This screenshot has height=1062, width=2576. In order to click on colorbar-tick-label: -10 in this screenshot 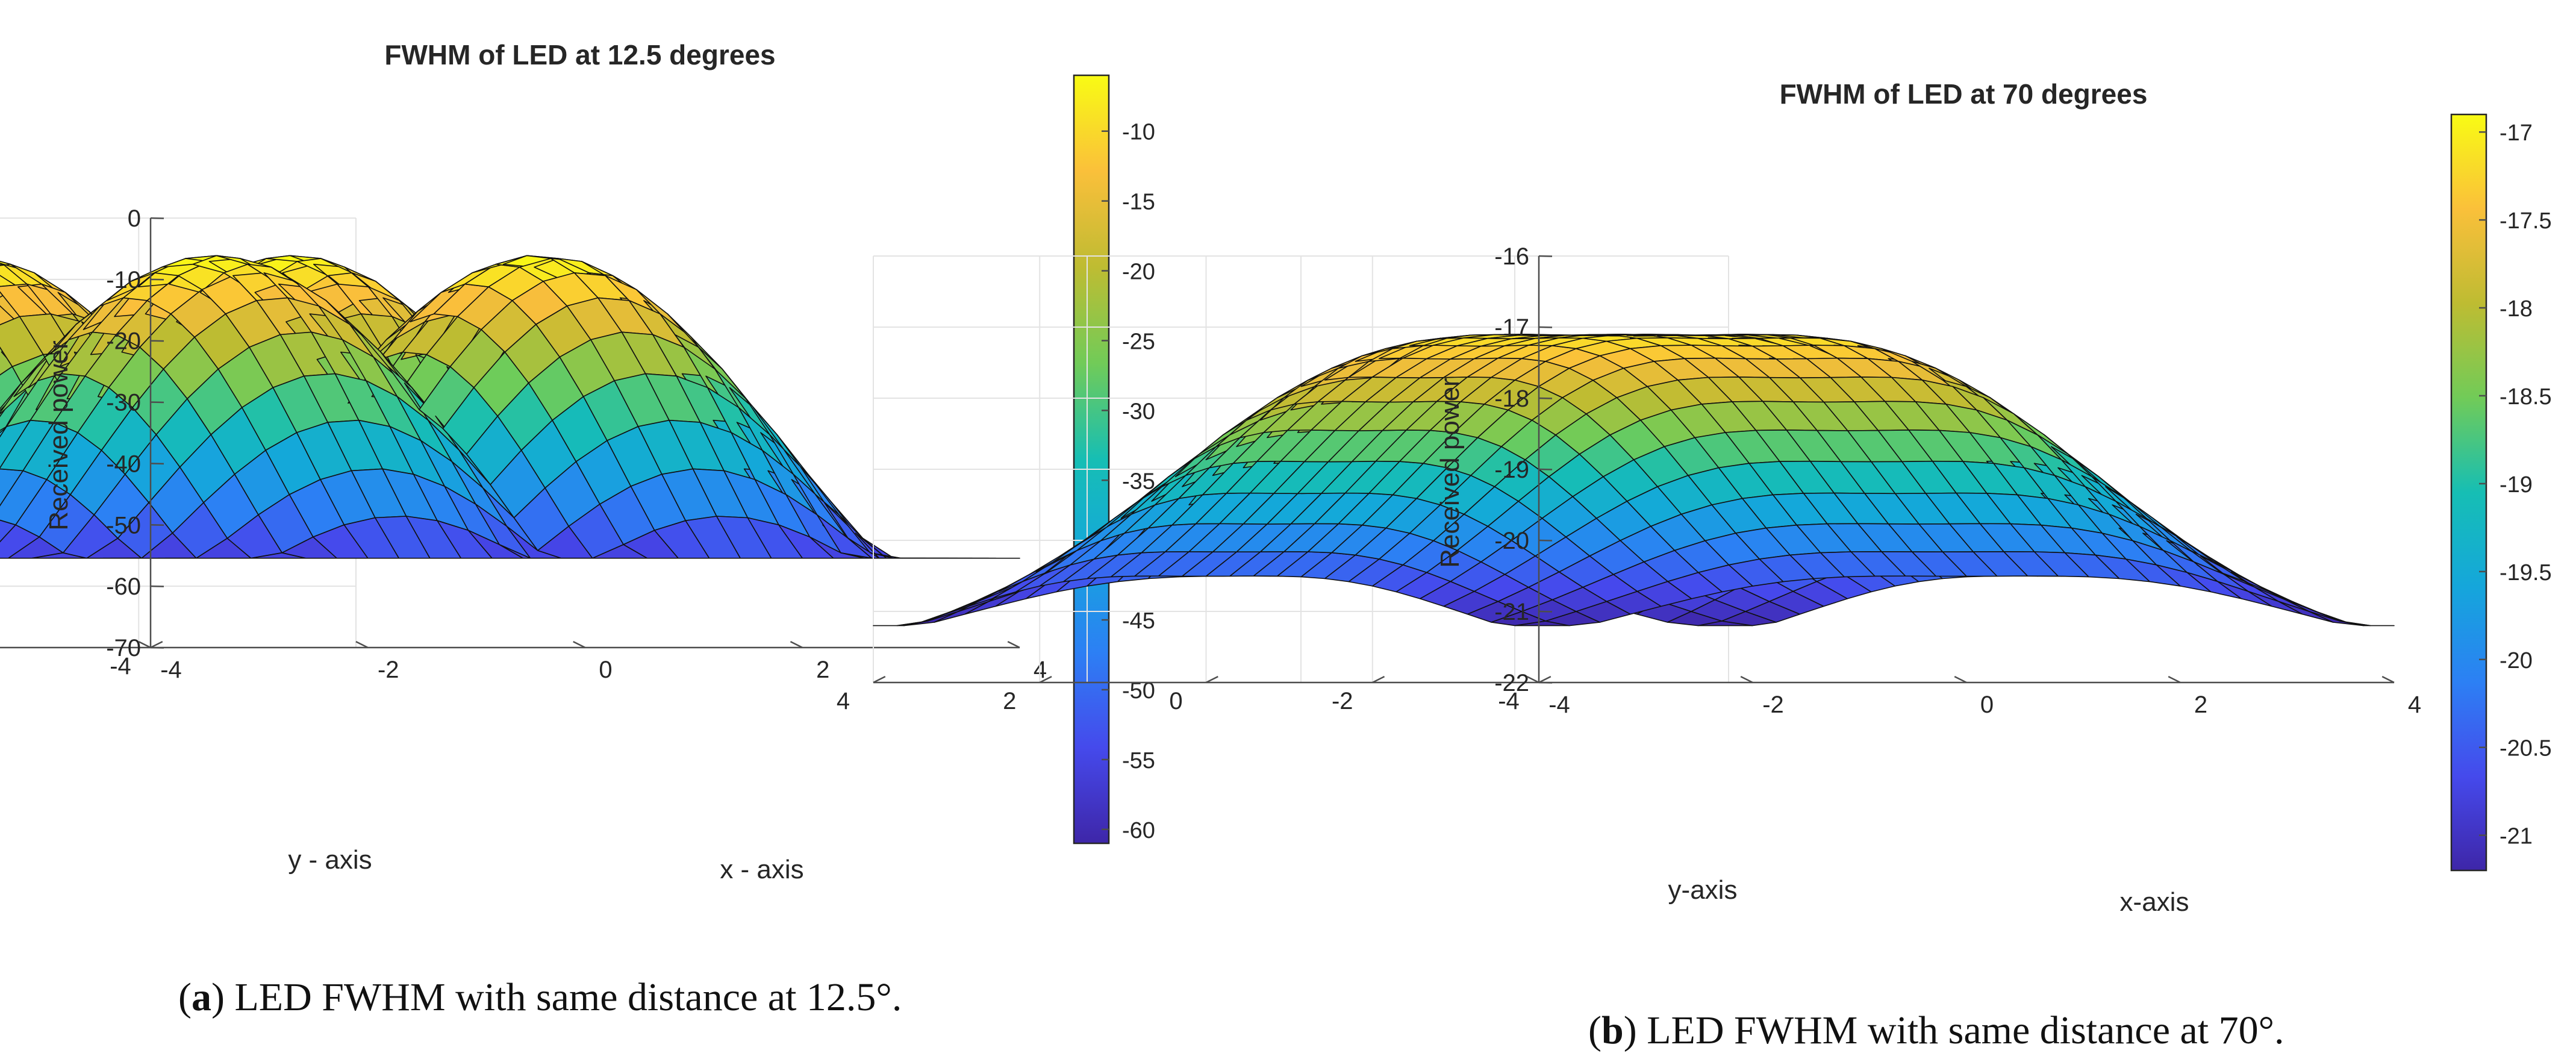, I will do `click(1138, 132)`.